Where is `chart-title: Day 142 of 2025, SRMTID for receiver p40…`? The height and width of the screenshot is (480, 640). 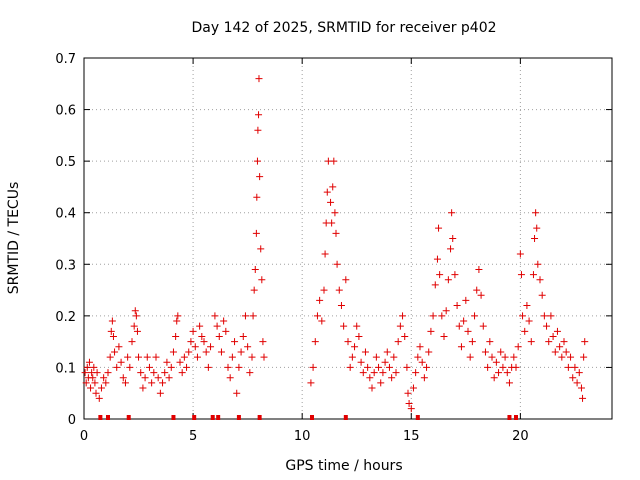
chart-title: Day 142 of 2025, SRMTID for receiver p40… is located at coordinates (343, 28).